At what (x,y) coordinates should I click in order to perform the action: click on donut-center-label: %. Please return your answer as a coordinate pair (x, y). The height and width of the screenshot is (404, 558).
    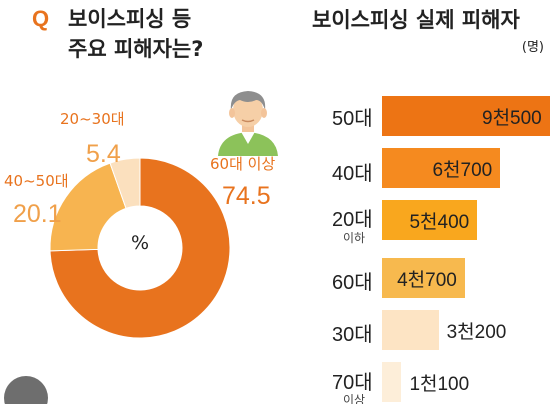
    Looking at the image, I should click on (140, 243).